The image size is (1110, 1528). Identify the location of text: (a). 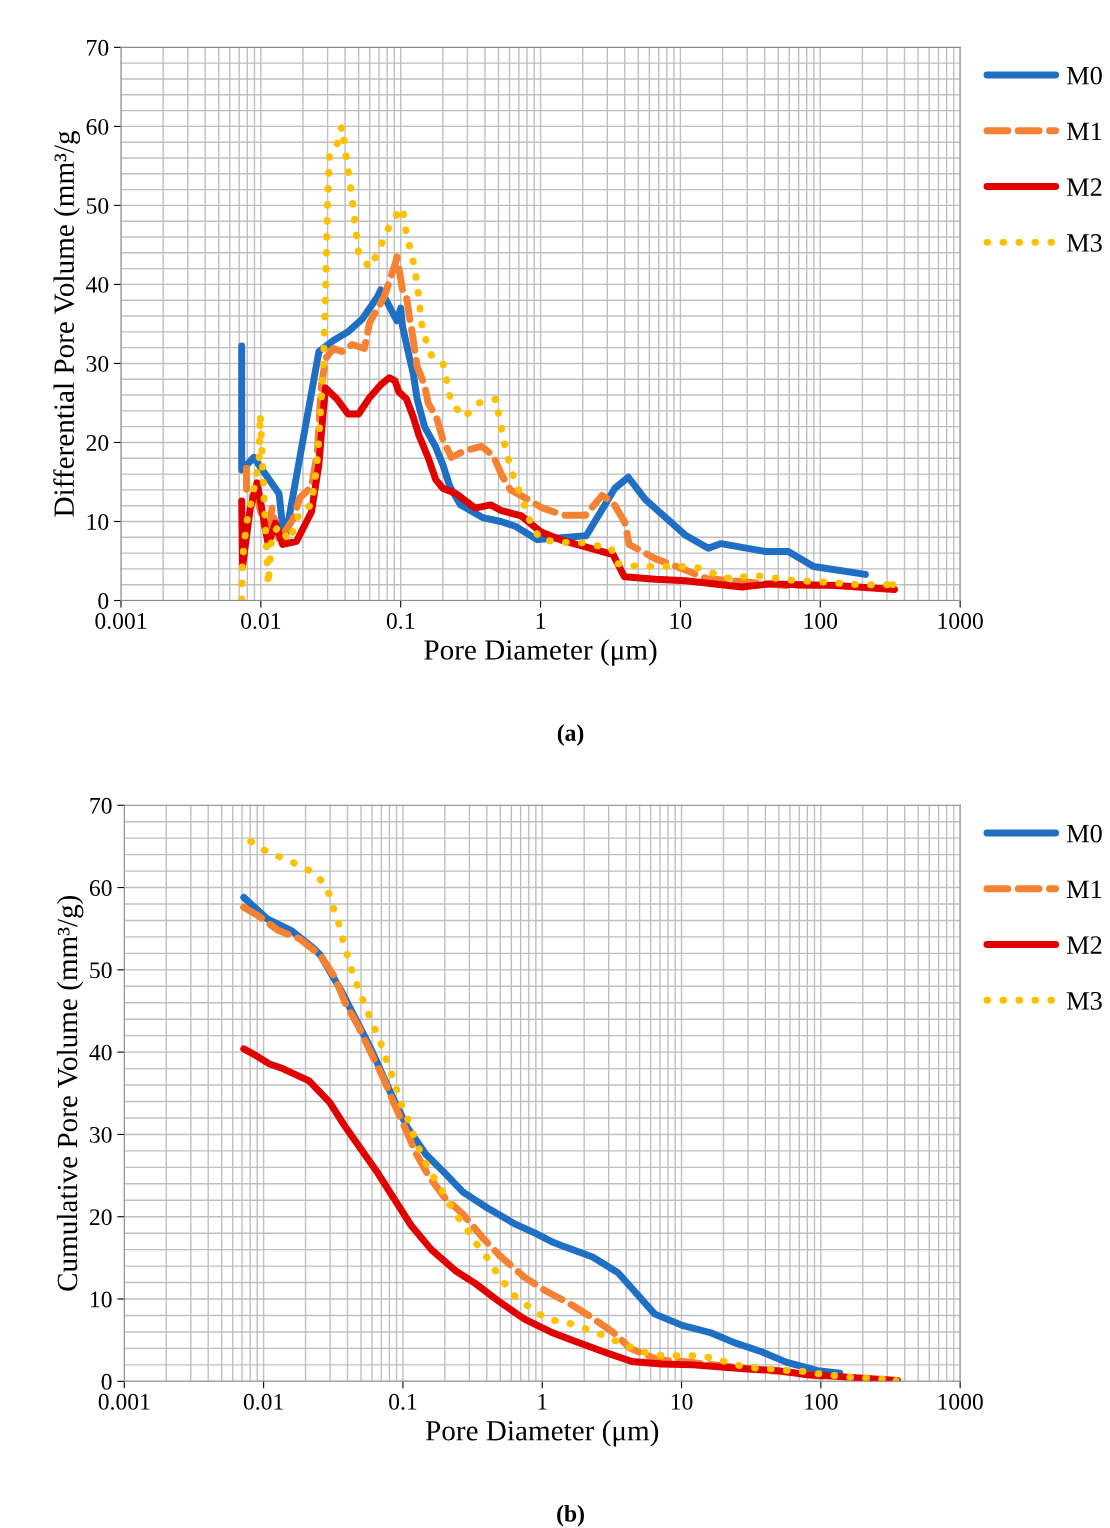
(570, 735).